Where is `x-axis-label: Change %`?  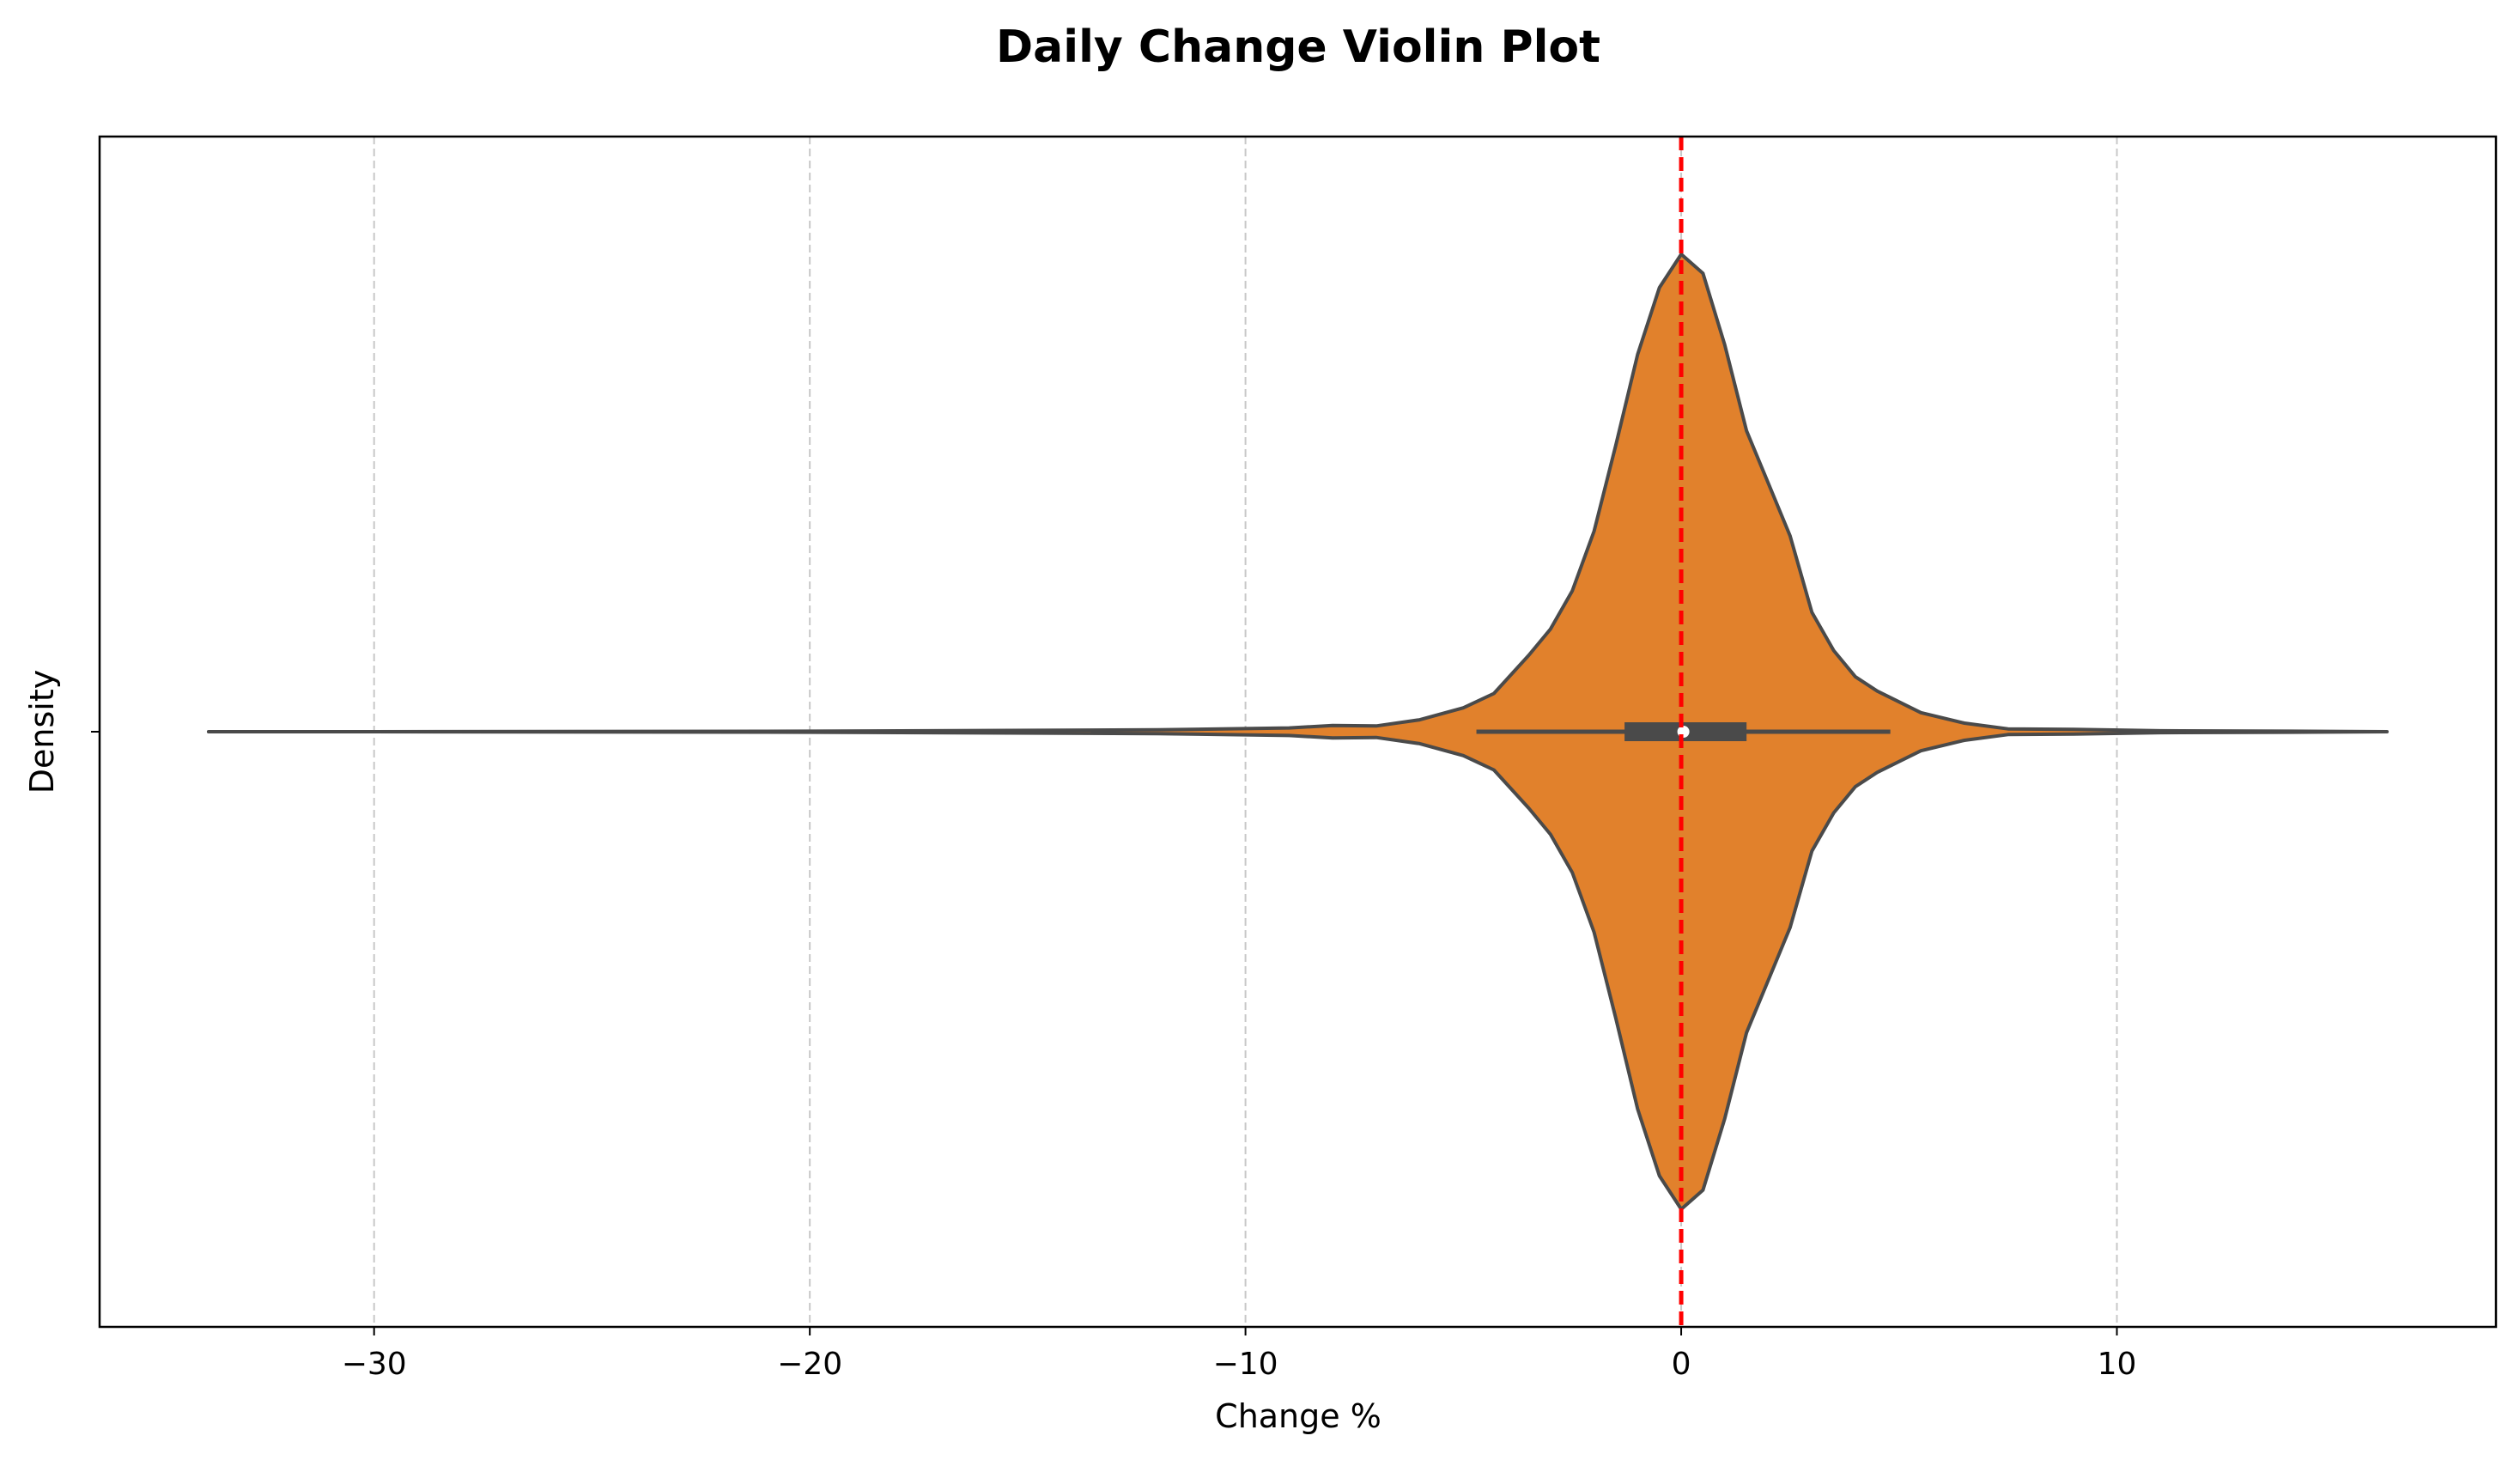 x-axis-label: Change % is located at coordinates (1298, 1416).